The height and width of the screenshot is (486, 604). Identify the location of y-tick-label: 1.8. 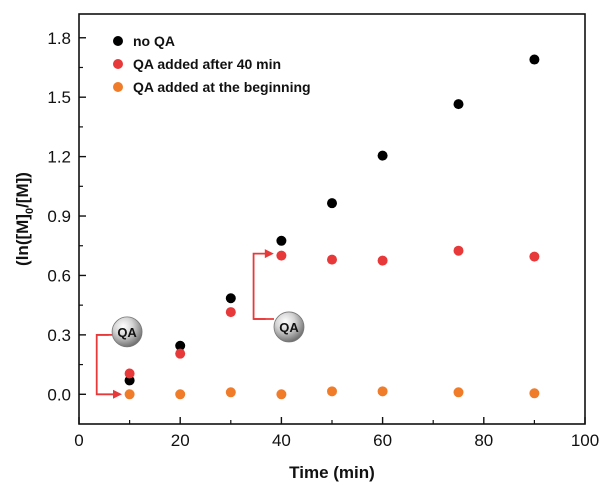
(59, 38).